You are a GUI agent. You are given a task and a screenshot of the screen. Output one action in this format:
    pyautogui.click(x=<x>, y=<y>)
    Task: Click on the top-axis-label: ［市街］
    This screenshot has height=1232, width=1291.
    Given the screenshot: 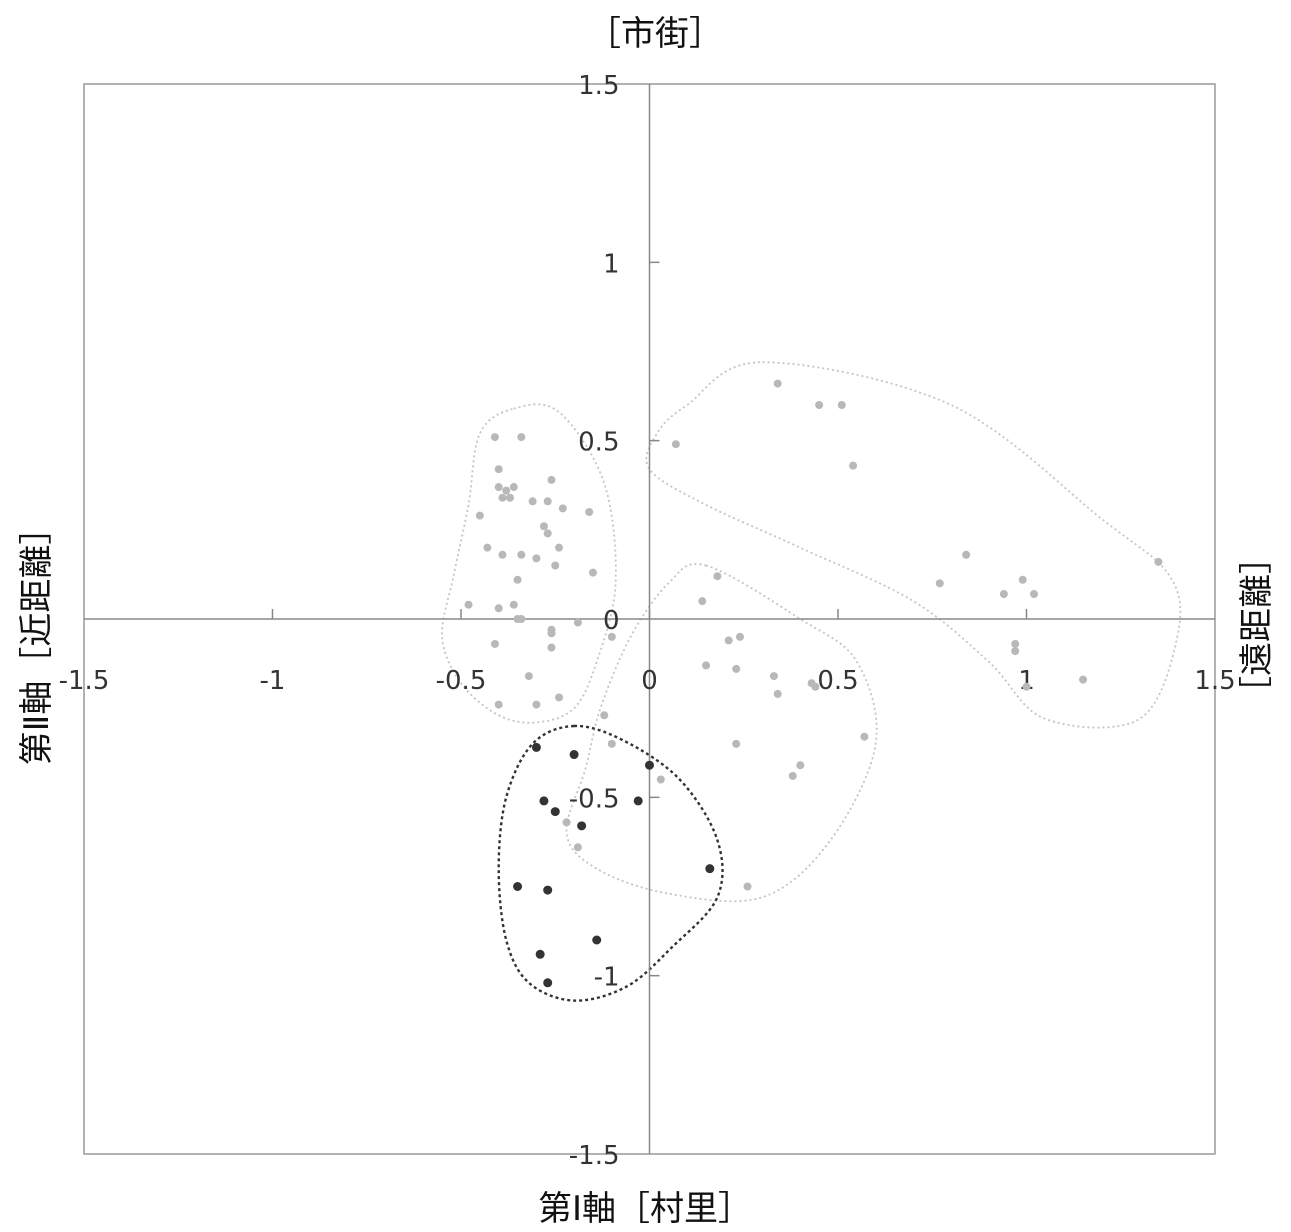 What is the action you would take?
    pyautogui.click(x=655, y=34)
    